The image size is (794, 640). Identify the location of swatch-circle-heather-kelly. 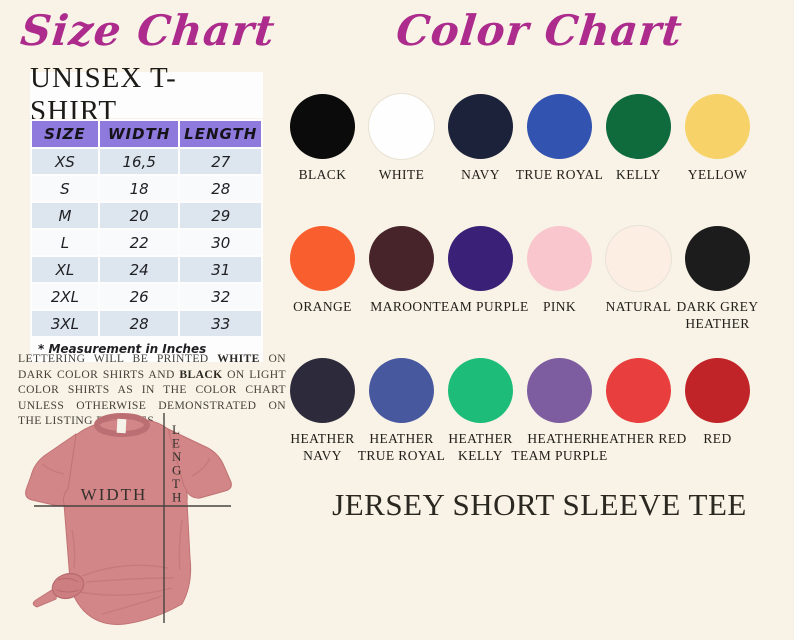
(480, 390).